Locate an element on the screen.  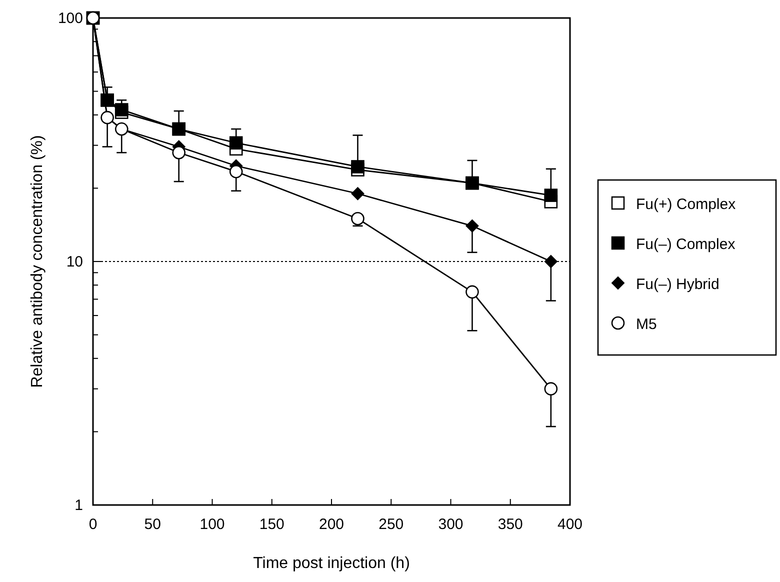
x-axis-title: Time post injection (h) is located at coordinates (331, 563).